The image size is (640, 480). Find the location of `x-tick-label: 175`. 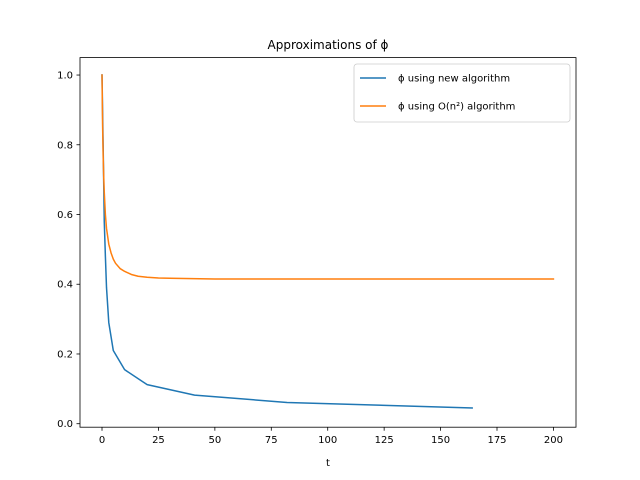

x-tick-label: 175 is located at coordinates (496, 440).